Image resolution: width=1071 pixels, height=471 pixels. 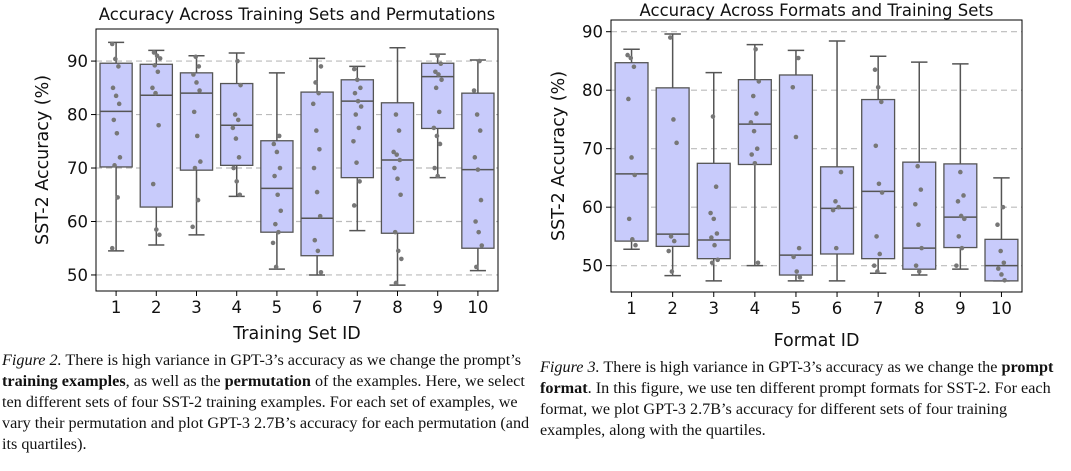 What do you see at coordinates (277, 307) in the screenshot?
I see `x-tick-label: 5` at bounding box center [277, 307].